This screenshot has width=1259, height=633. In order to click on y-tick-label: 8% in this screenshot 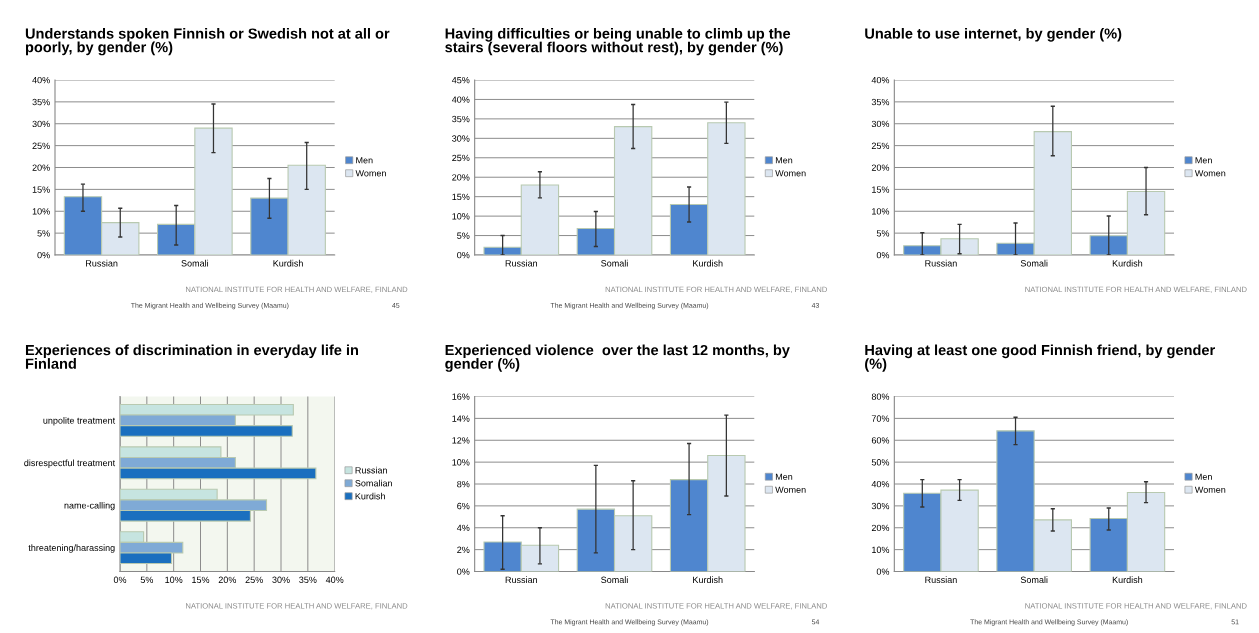, I will do `click(463, 484)`.